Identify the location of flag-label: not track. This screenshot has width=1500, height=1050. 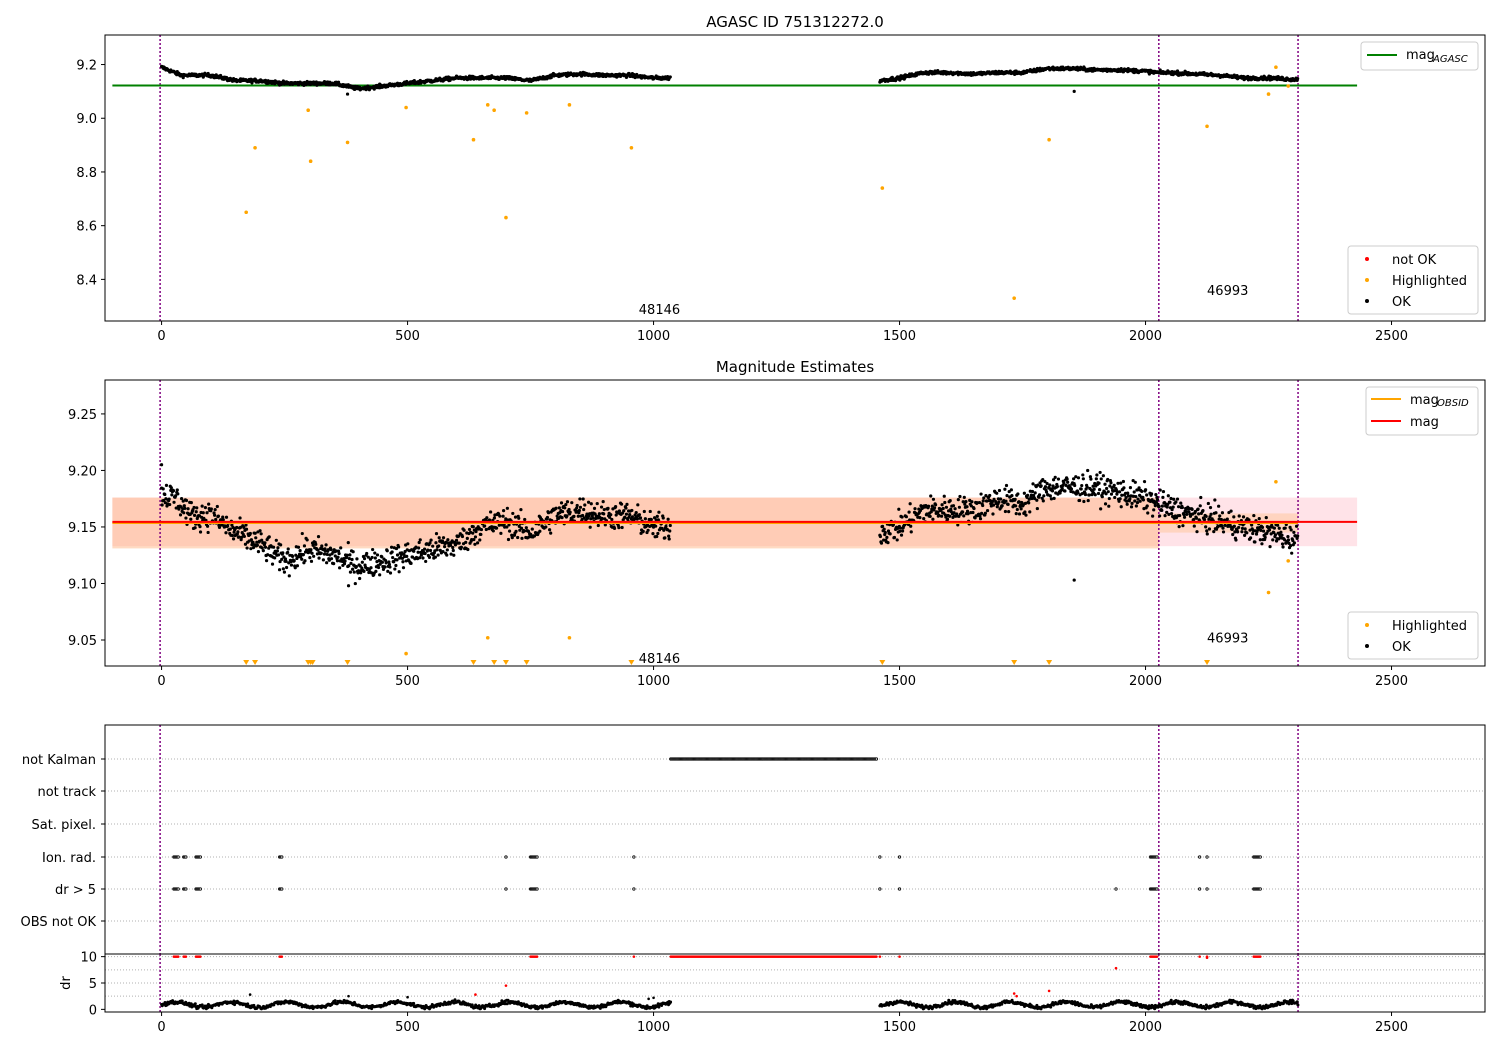
(66, 792).